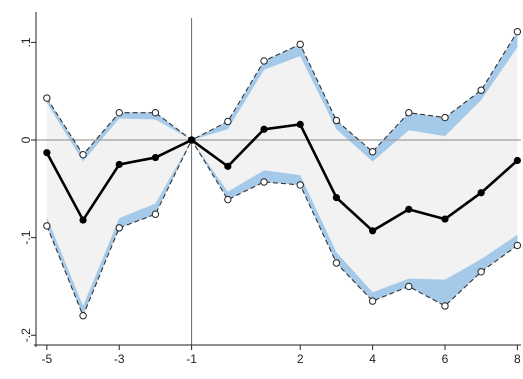 The height and width of the screenshot is (379, 523). What do you see at coordinates (26, 139) in the screenshot?
I see `y-tick-label: 0` at bounding box center [26, 139].